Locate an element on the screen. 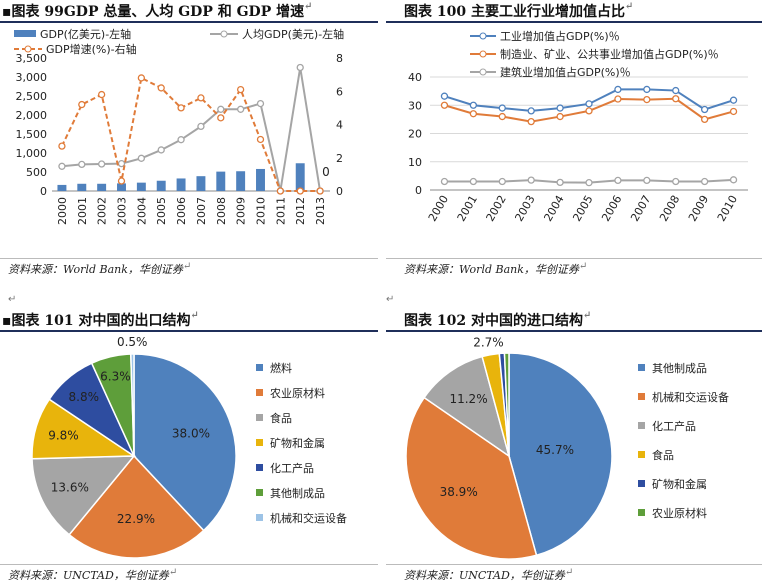  y-tick-label: 0 is located at coordinates (43, 191).